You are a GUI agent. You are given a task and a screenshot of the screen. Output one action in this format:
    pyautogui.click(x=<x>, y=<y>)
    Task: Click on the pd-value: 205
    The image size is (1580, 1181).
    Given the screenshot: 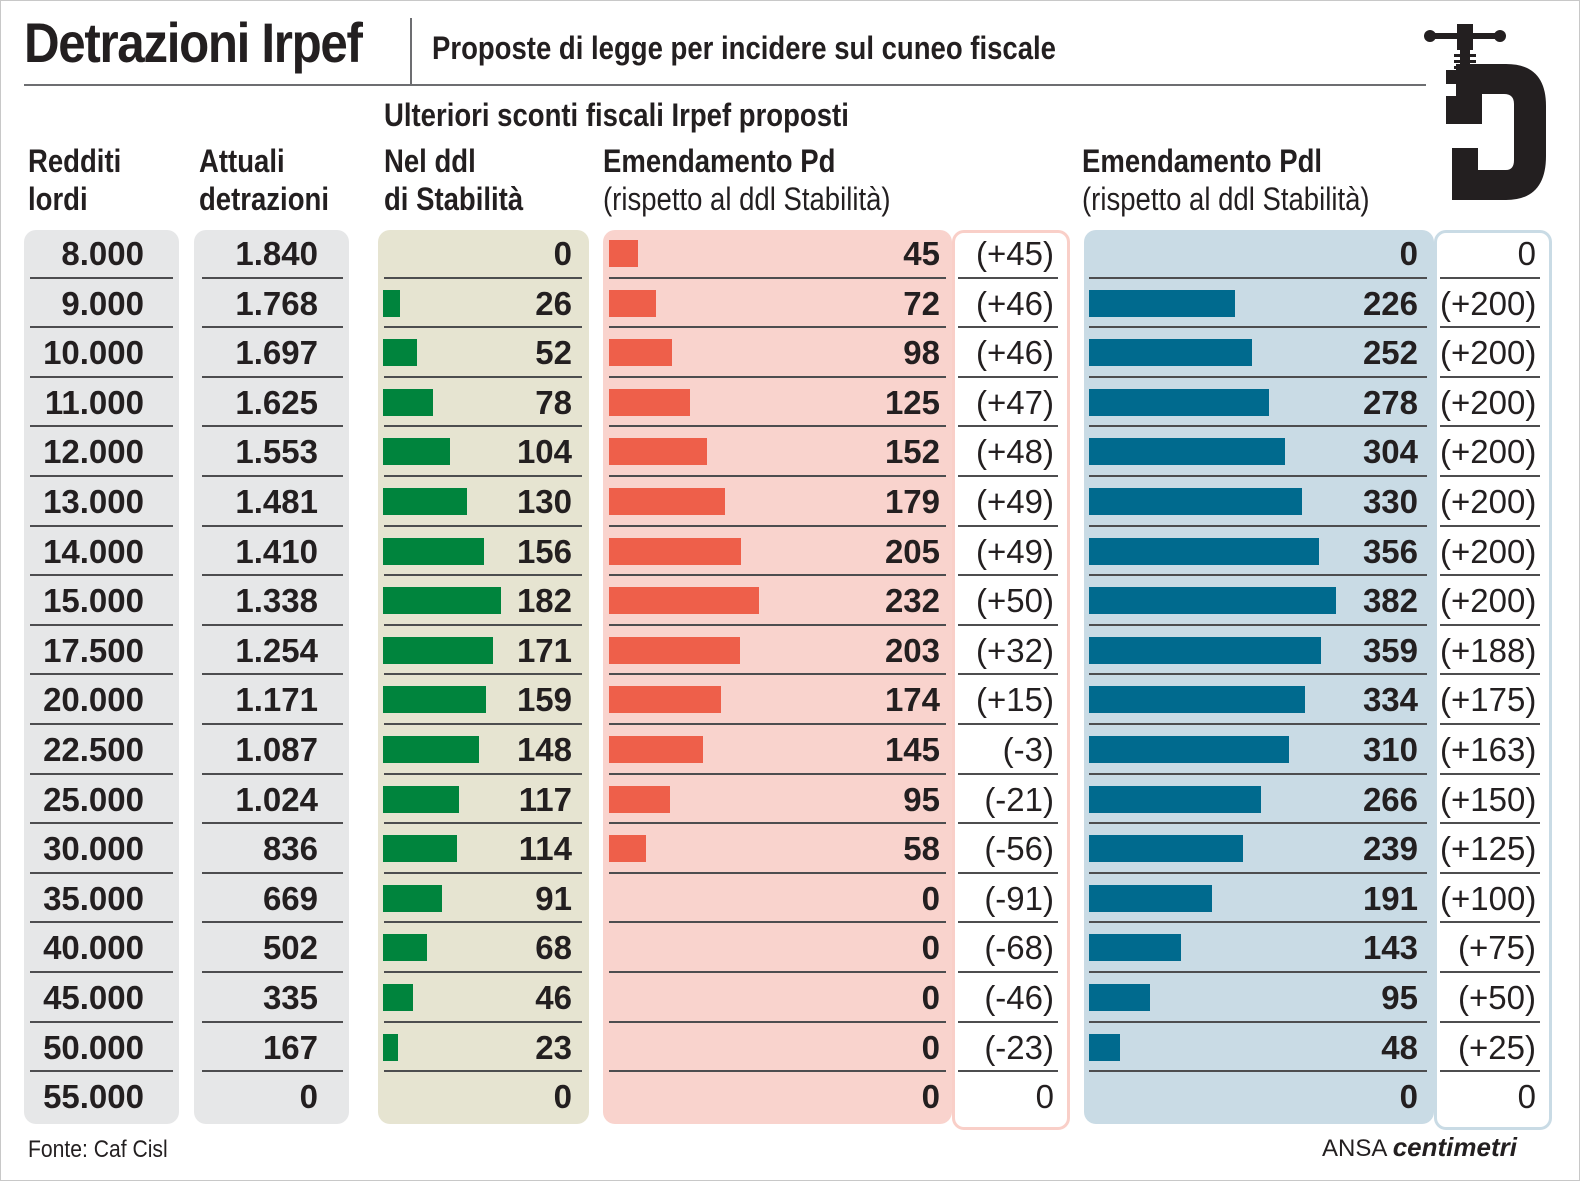 What is the action you would take?
    pyautogui.click(x=912, y=551)
    